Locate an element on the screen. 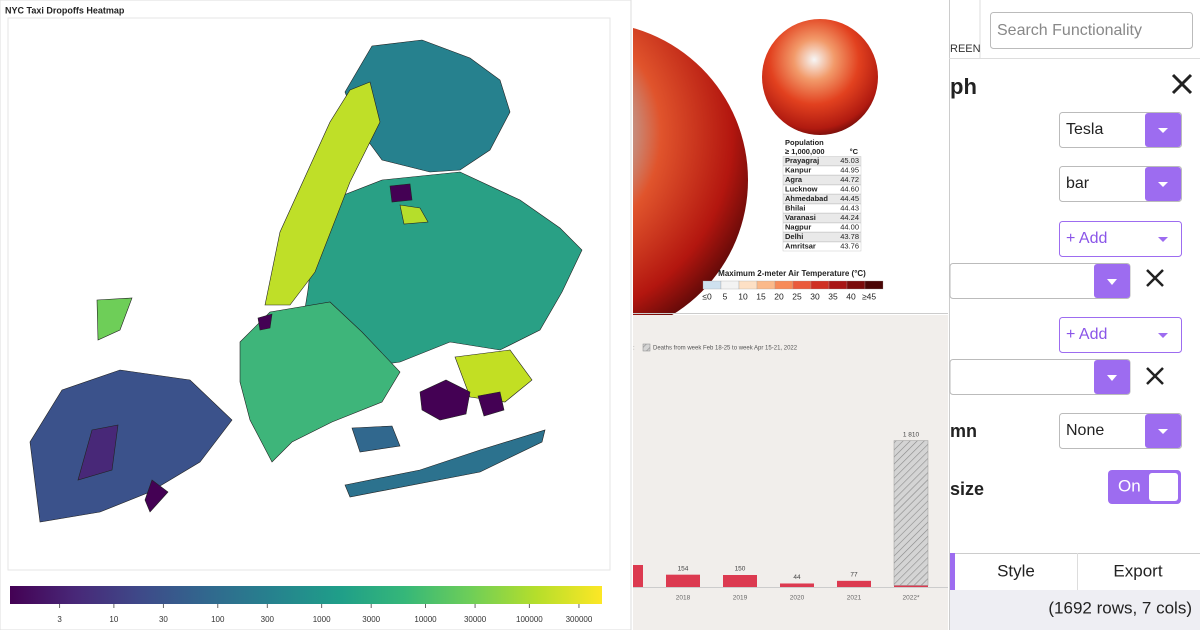  colorbar-label: 40 is located at coordinates (851, 296).